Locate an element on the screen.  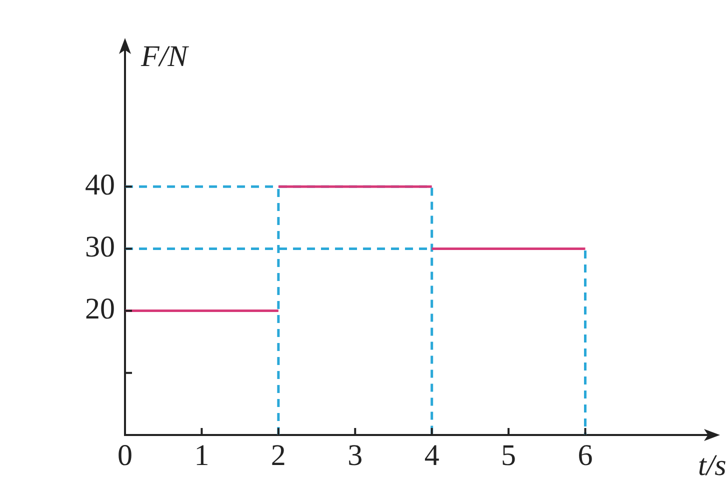
x-tick-label: 6 is located at coordinates (585, 455).